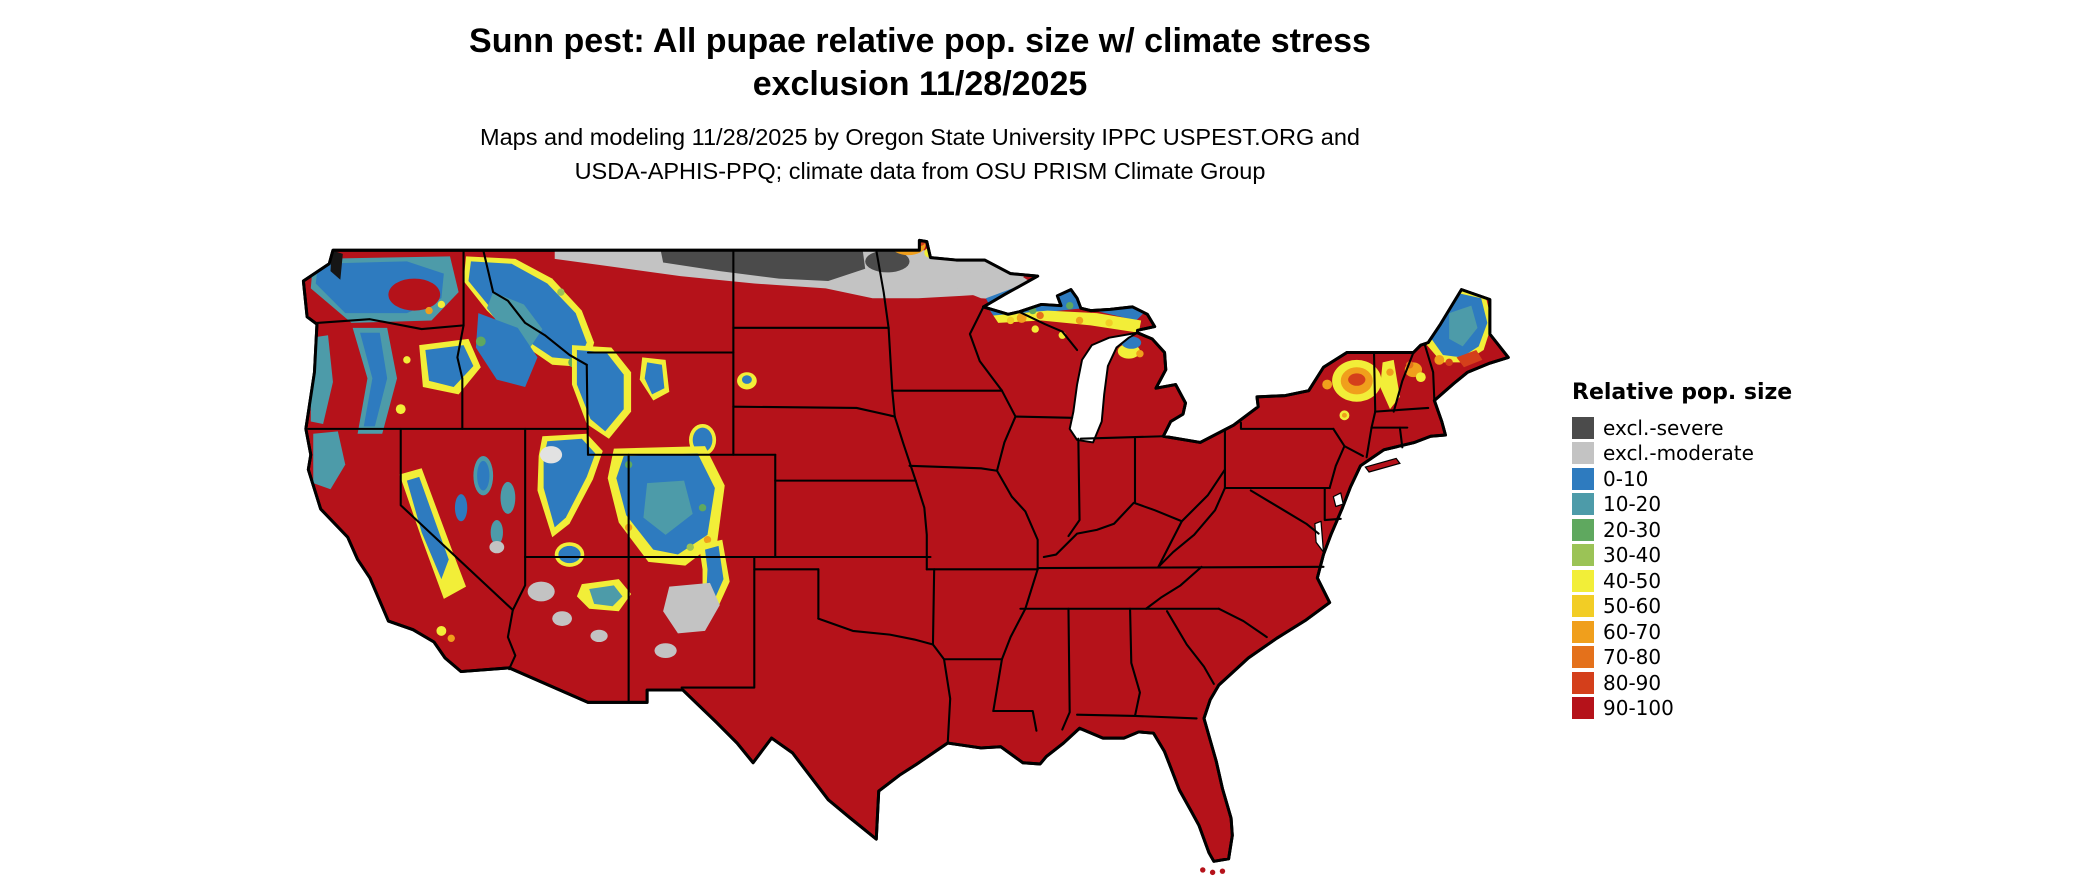 This screenshot has width=2100, height=892. I want to click on legend-row: 50-60, so click(1722, 607).